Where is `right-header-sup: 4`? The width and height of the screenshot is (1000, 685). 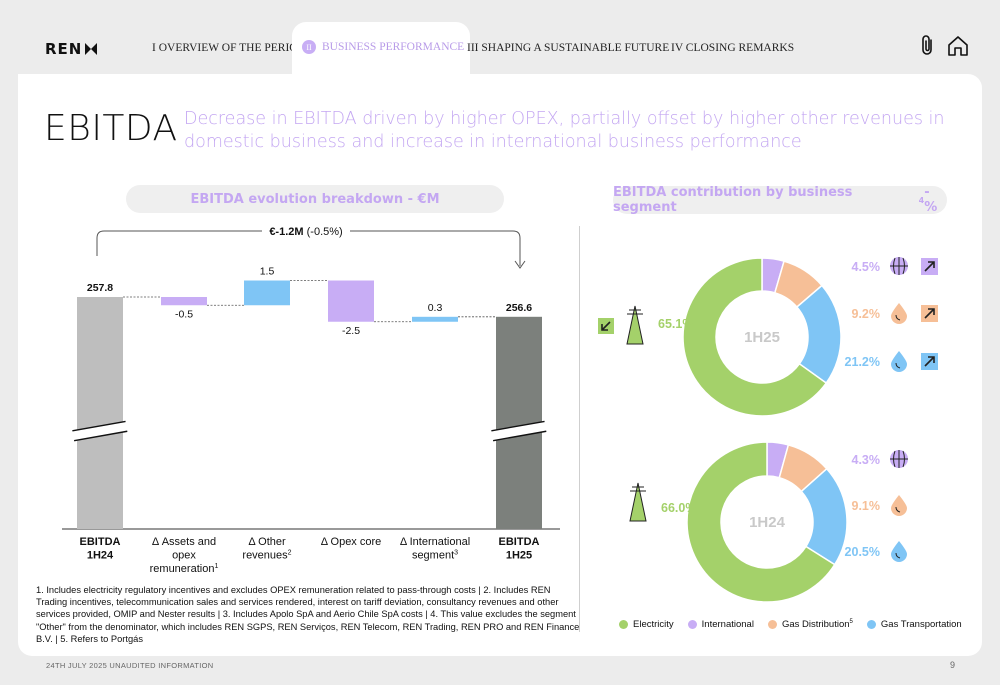
right-header-sup: 4 is located at coordinates (921, 200).